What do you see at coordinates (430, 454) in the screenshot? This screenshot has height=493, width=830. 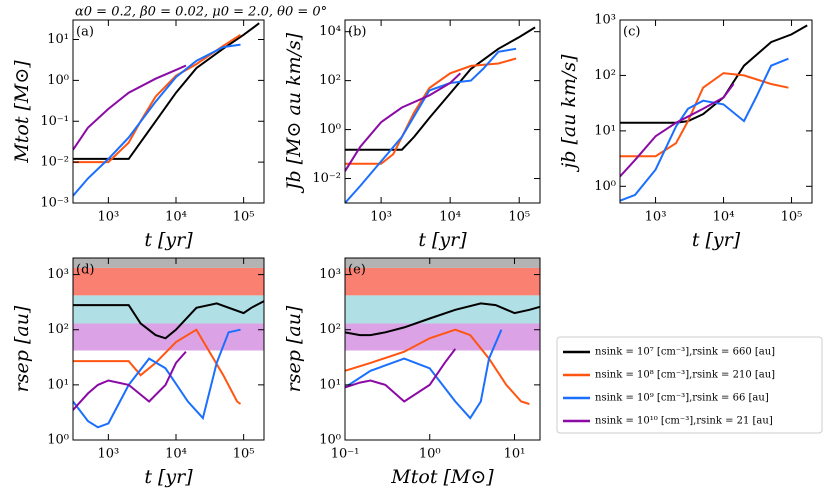 I see `x-tick-label: 10⁰` at bounding box center [430, 454].